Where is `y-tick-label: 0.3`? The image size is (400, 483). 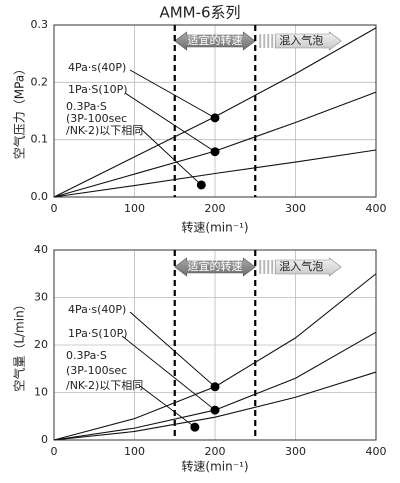 y-tick-label: 0.3 is located at coordinates (40, 24).